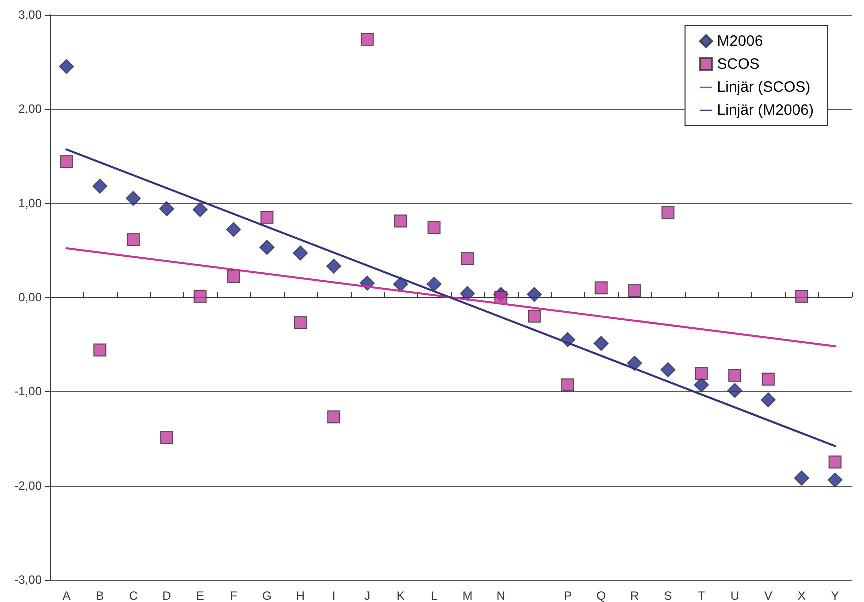 The image size is (864, 602). I want to click on legend-label: Linjär (M2006), so click(765, 110).